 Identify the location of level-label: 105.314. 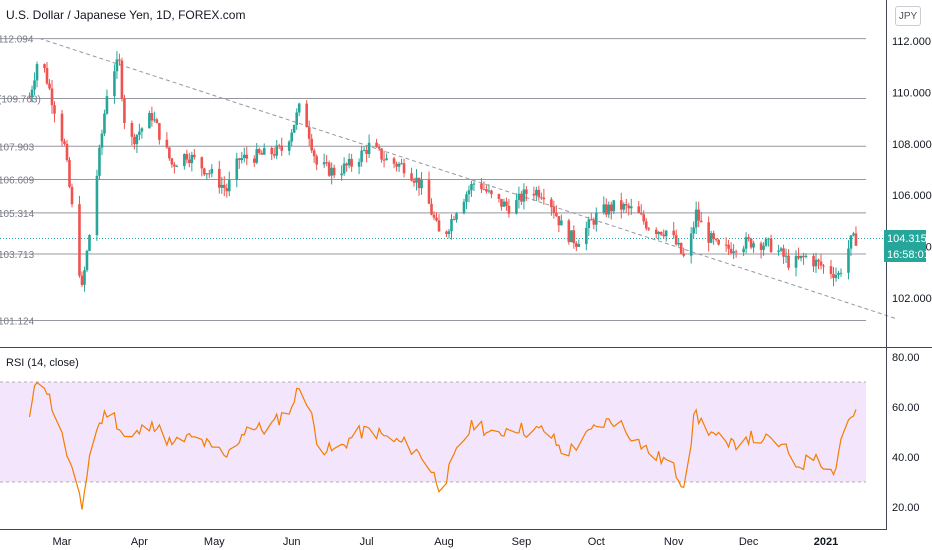
(17, 214).